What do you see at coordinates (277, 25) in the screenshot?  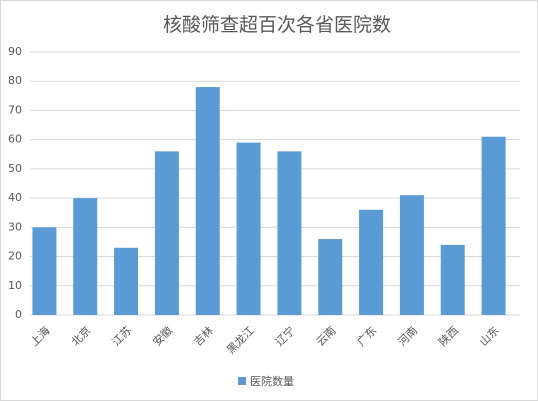 I see `chart-title: 核酸筛查超百次各省医院数` at bounding box center [277, 25].